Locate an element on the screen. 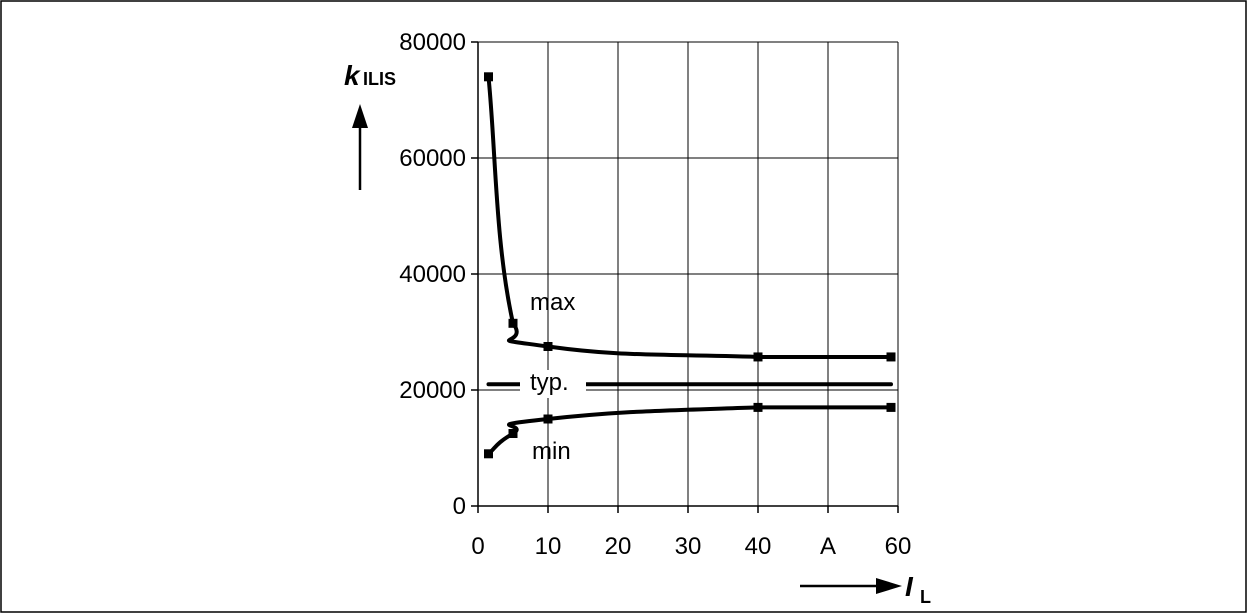  y-axis-symbol: k is located at coordinates (352, 75).